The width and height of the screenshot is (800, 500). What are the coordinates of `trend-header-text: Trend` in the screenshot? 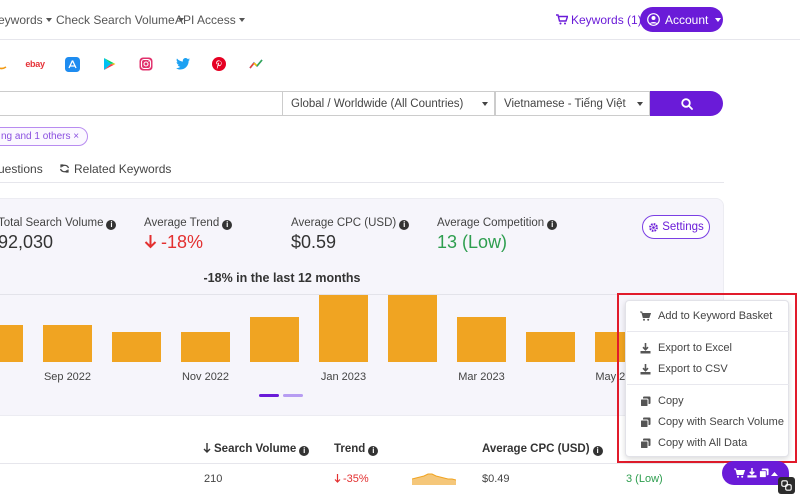 It's located at (350, 449).